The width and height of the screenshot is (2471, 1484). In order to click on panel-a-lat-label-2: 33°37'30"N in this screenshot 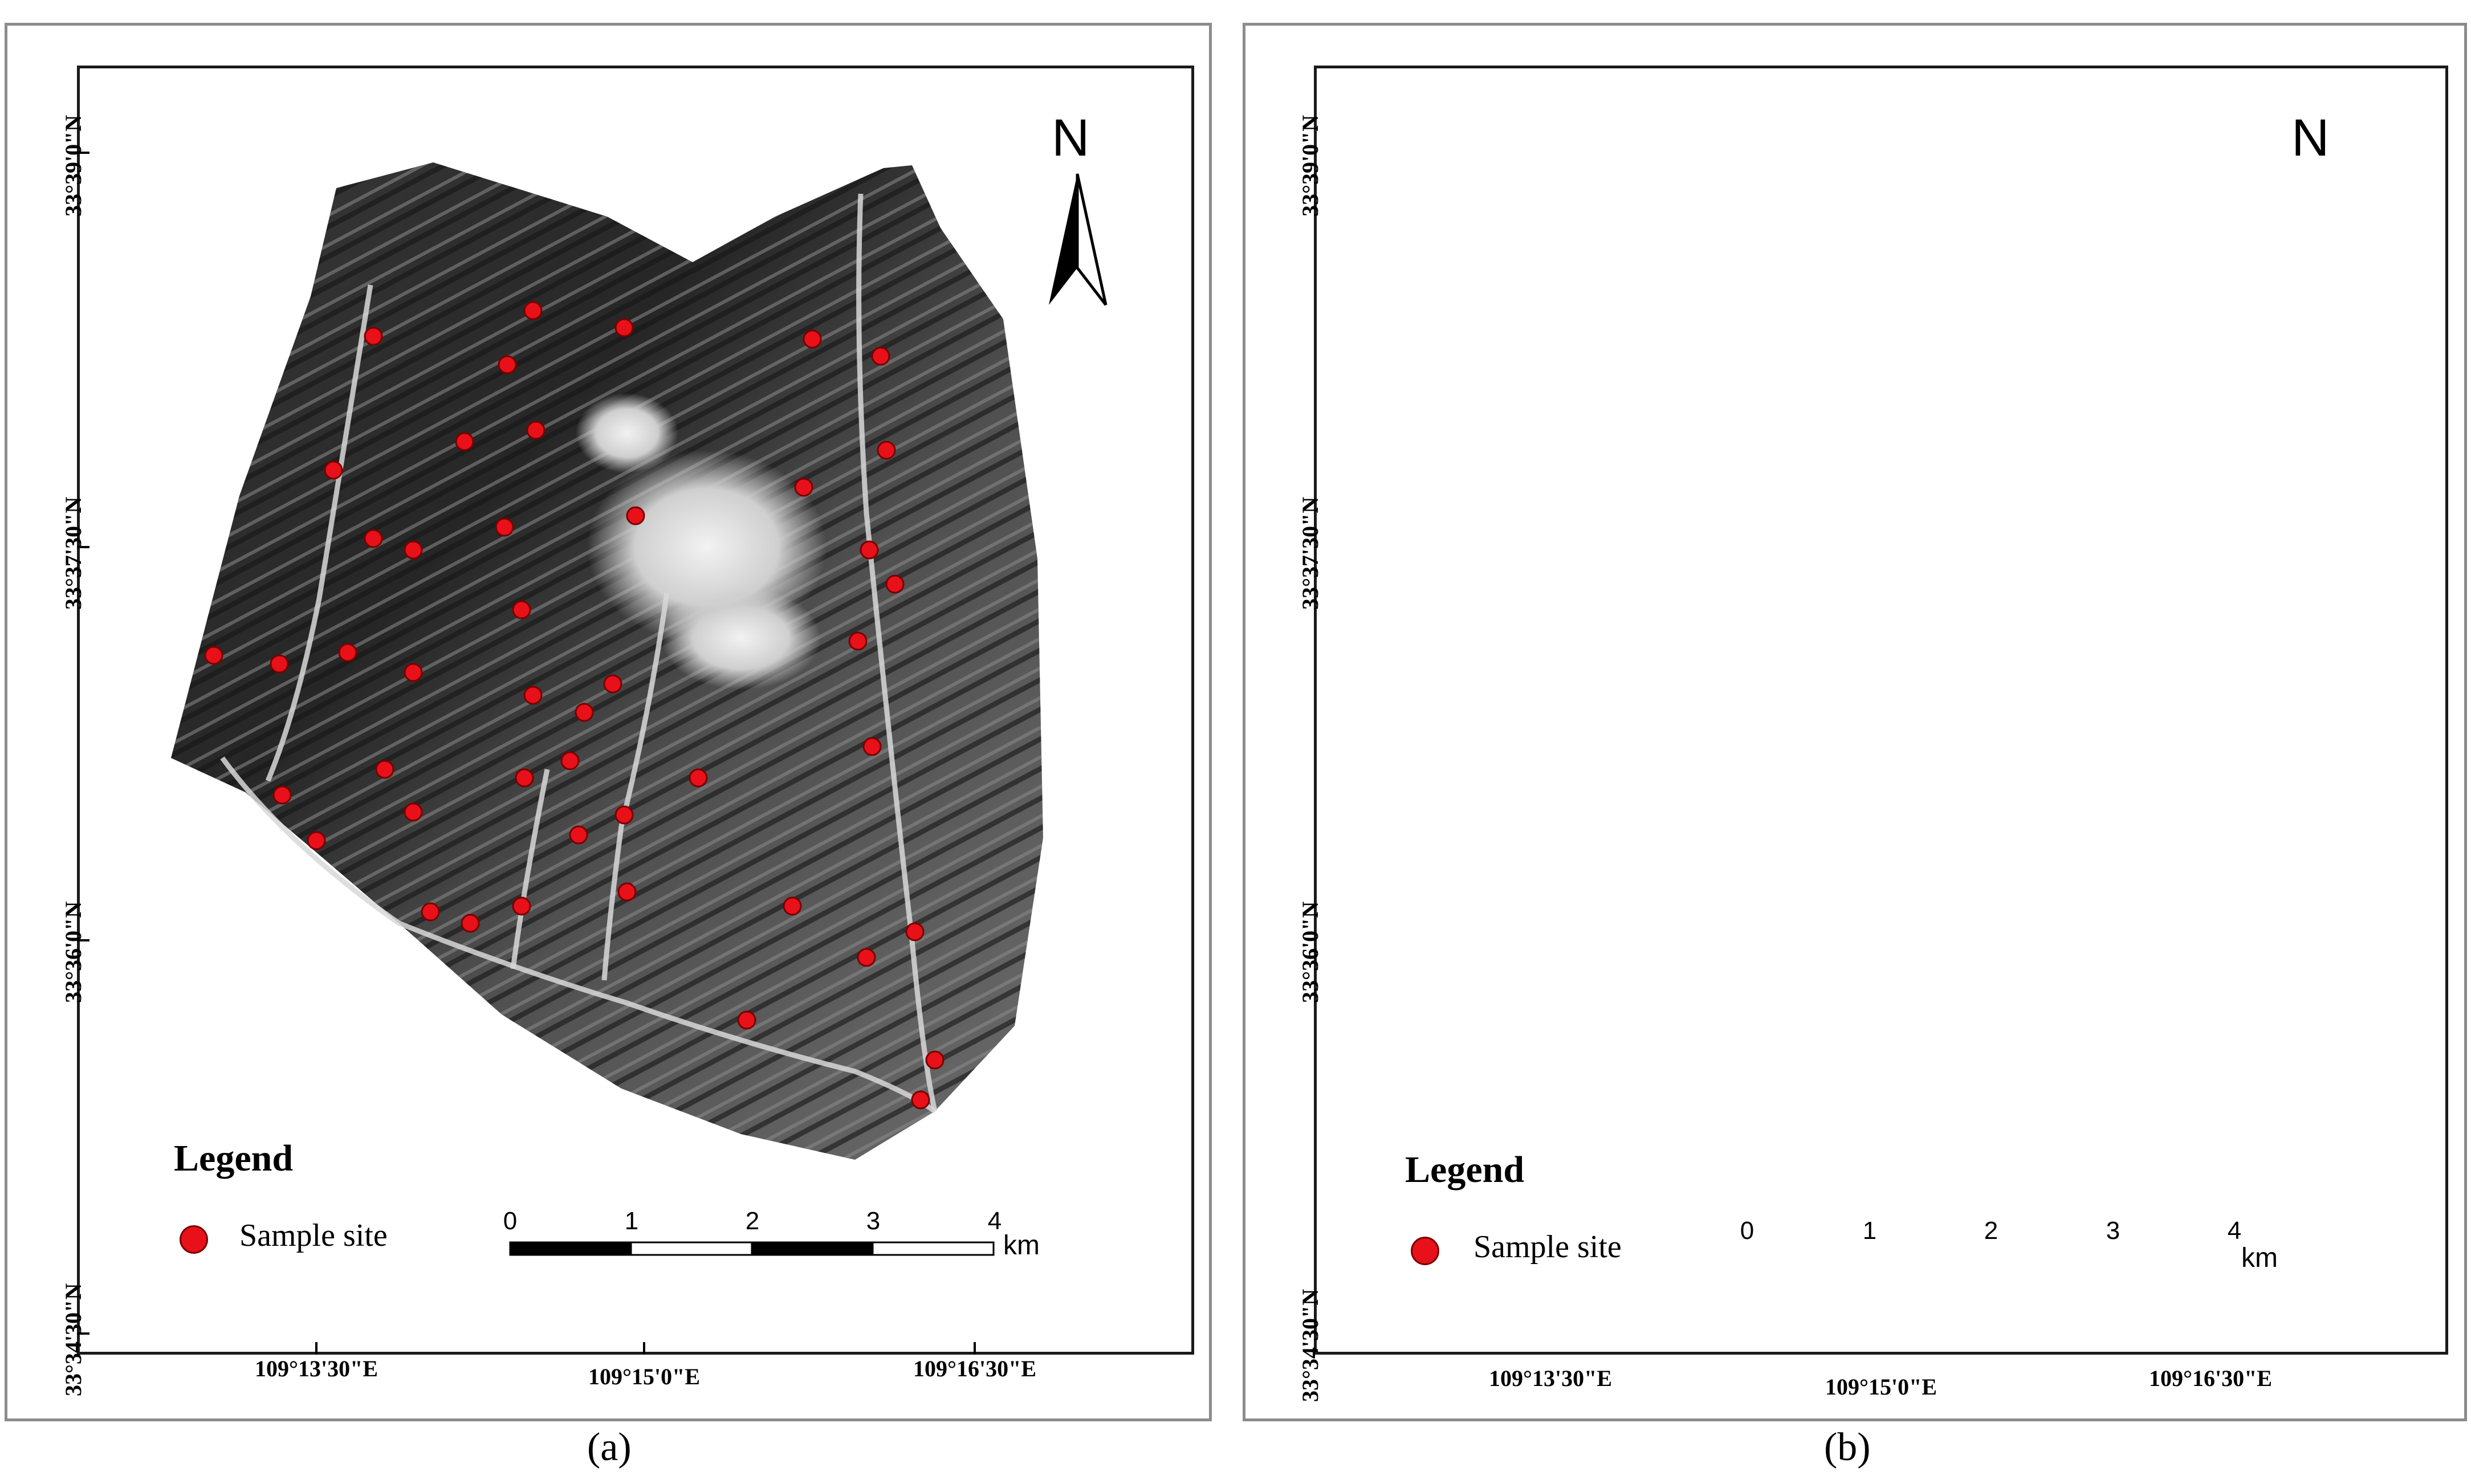, I will do `click(73, 553)`.